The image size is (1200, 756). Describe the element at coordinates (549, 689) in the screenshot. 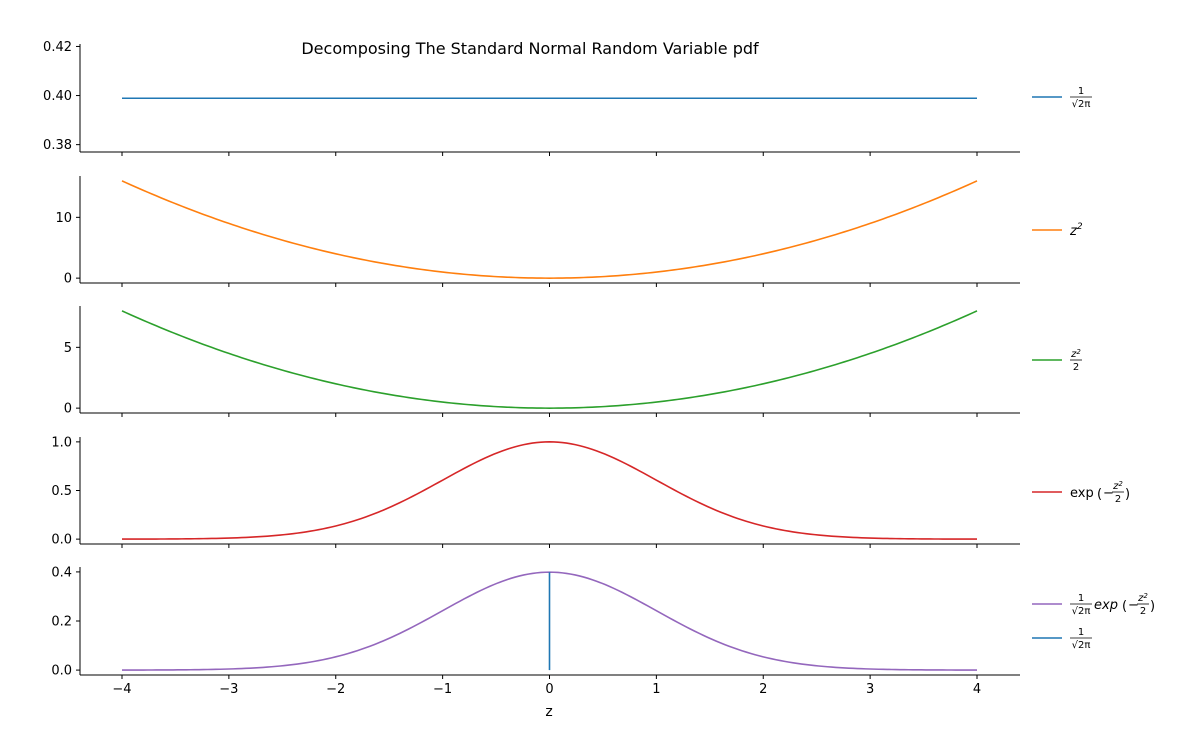

I see `x-tick-label: 0` at that location.